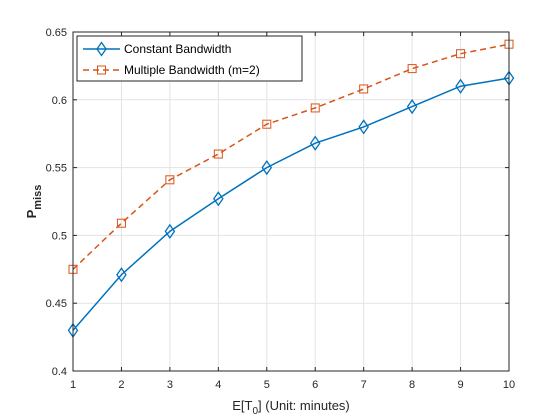 This screenshot has width=560, height=420. I want to click on y-axis-label-main: P, so click(31, 213).